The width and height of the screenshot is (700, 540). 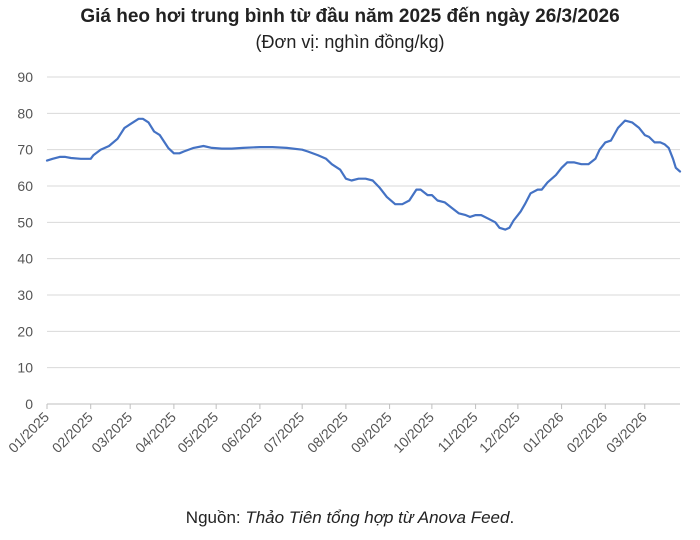 What do you see at coordinates (25, 331) in the screenshot?
I see `y-tick-label: 20` at bounding box center [25, 331].